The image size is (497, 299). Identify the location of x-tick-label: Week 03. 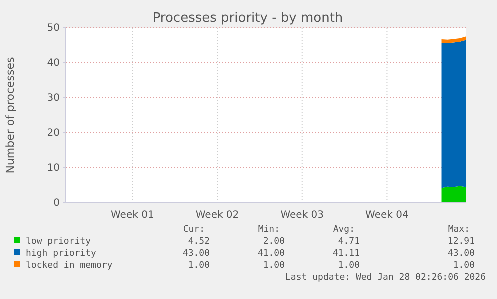
(302, 216).